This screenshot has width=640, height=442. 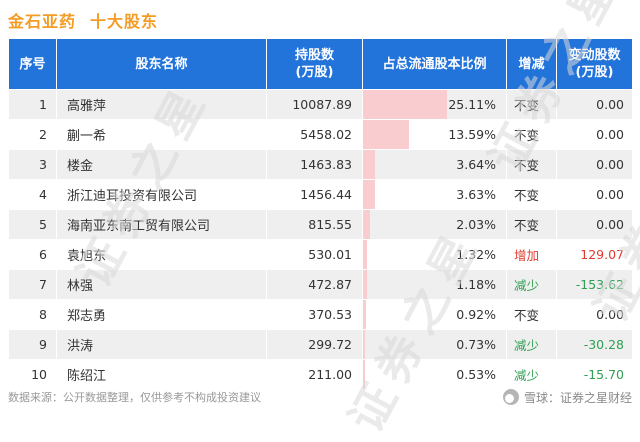 I want to click on brand: 雪球：证券之星财经, so click(x=567, y=397).